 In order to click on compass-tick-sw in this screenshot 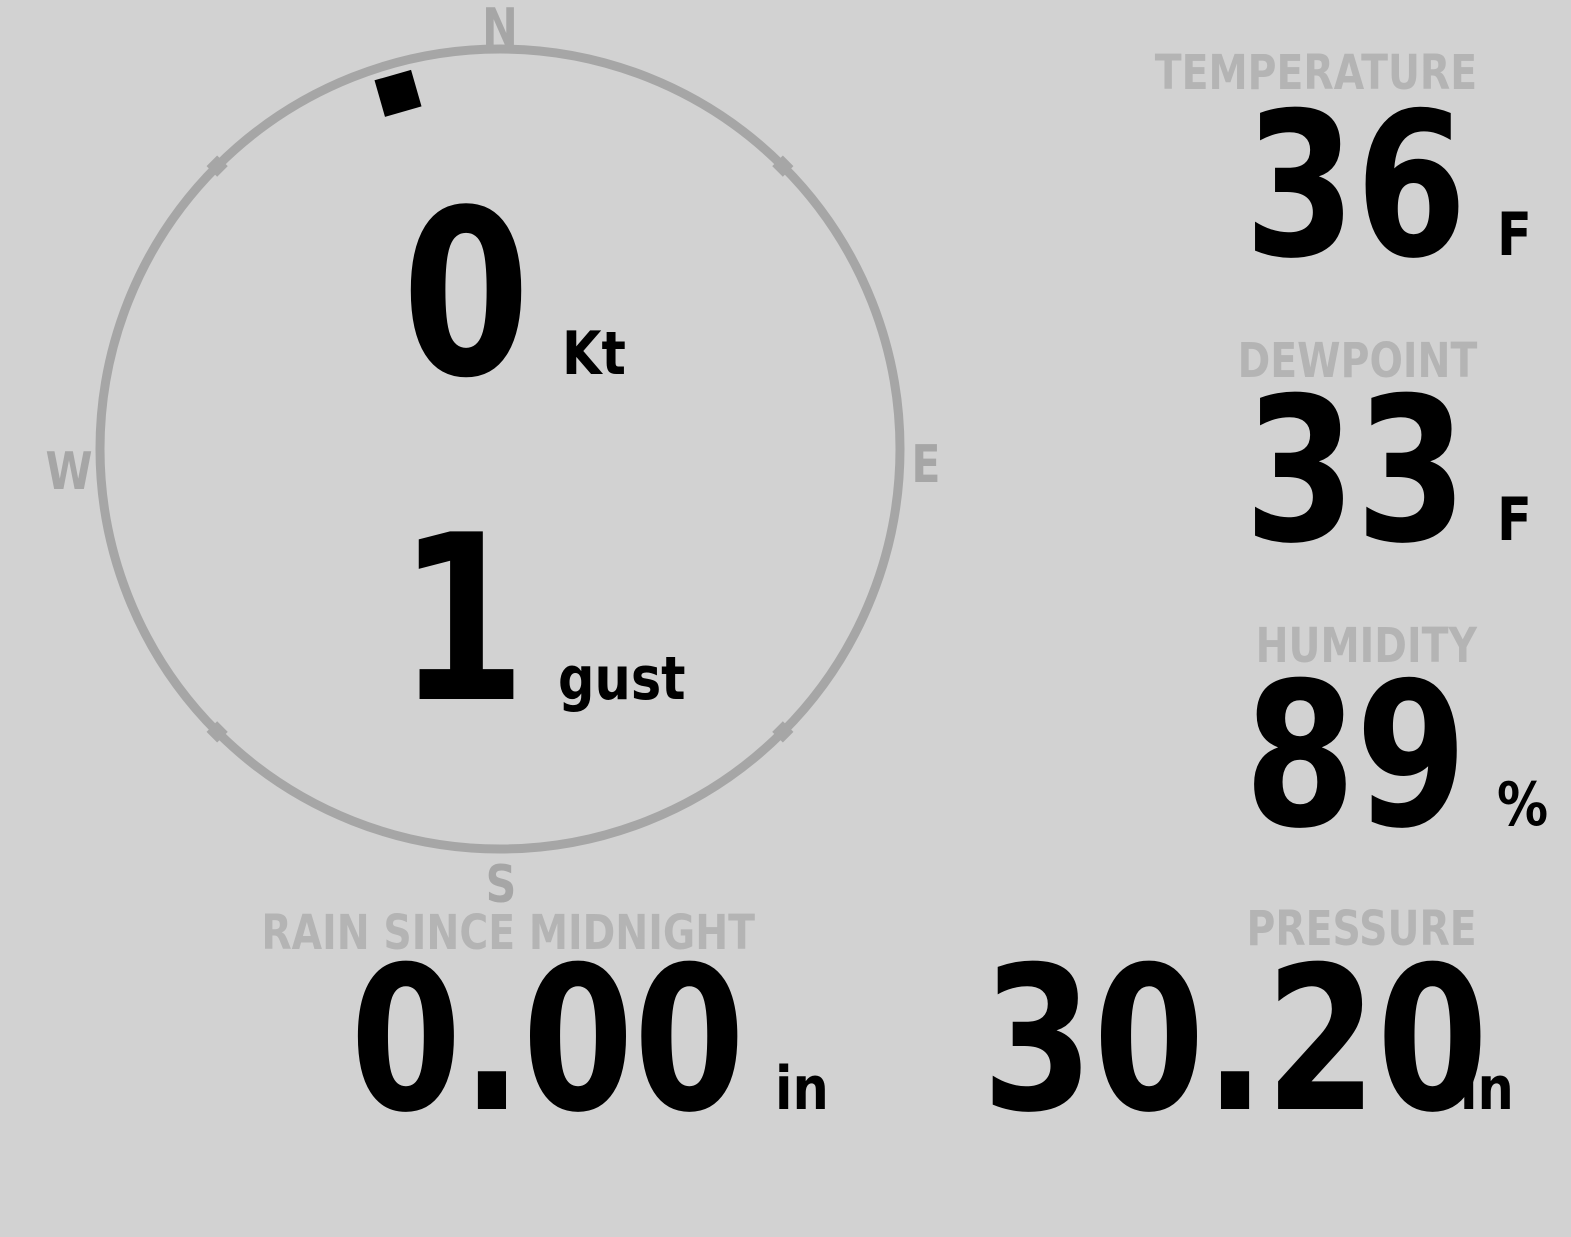, I will do `click(217, 732)`.